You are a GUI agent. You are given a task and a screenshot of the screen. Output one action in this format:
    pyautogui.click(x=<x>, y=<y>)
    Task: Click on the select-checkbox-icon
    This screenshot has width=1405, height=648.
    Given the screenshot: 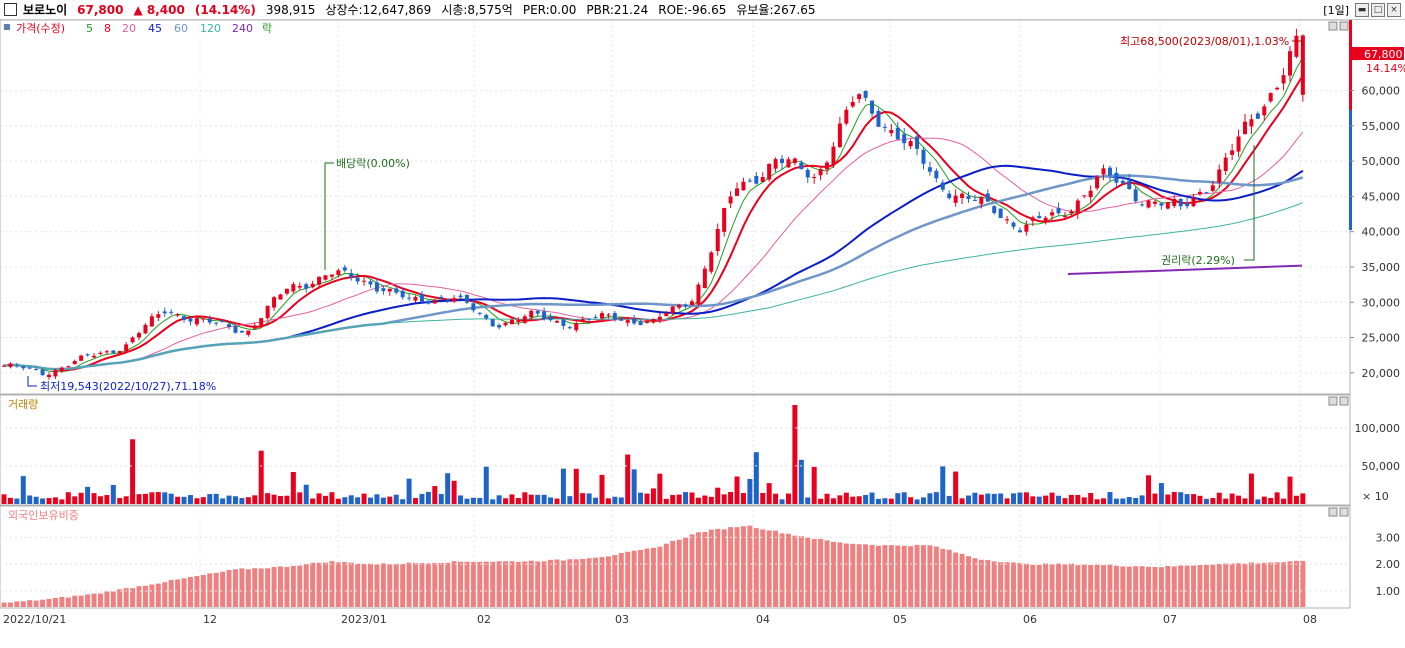 What is the action you would take?
    pyautogui.click(x=10, y=9)
    